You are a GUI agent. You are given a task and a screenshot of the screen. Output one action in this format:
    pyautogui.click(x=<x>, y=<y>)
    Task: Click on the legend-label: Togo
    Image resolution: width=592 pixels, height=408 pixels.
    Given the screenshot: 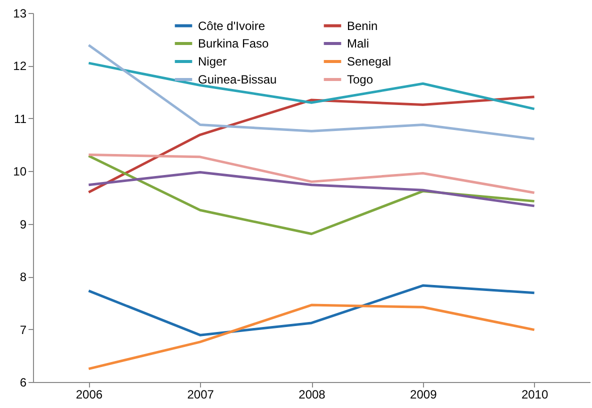 What is the action you would take?
    pyautogui.click(x=360, y=79)
    